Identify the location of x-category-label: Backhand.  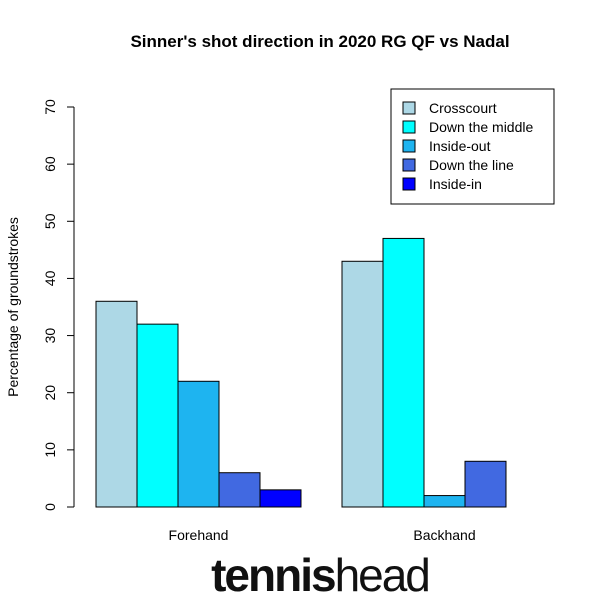
(444, 535).